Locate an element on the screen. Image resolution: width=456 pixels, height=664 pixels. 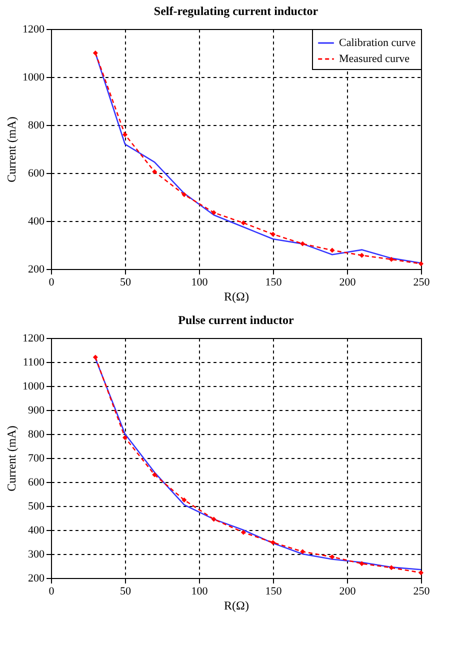
chart-title: Self-regulating current inductor is located at coordinates (236, 11).